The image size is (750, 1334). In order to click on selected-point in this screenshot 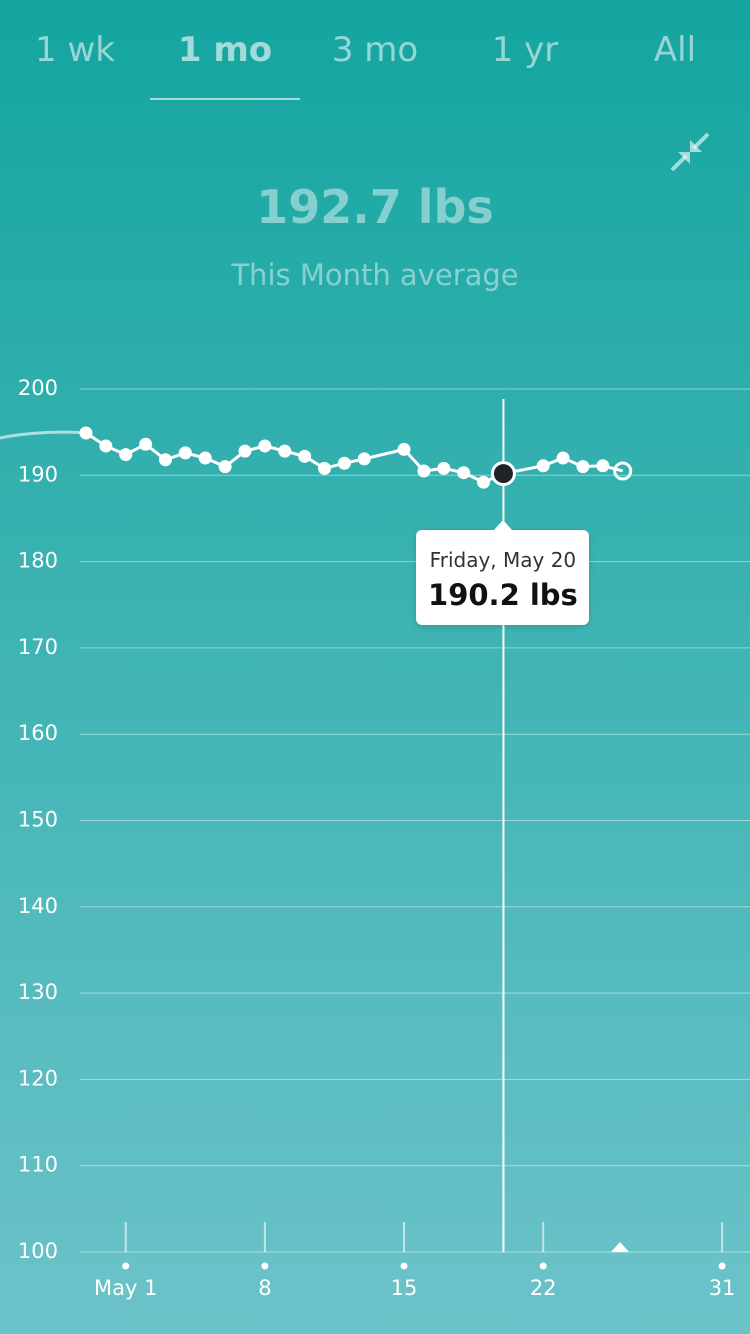, I will do `click(503, 474)`.